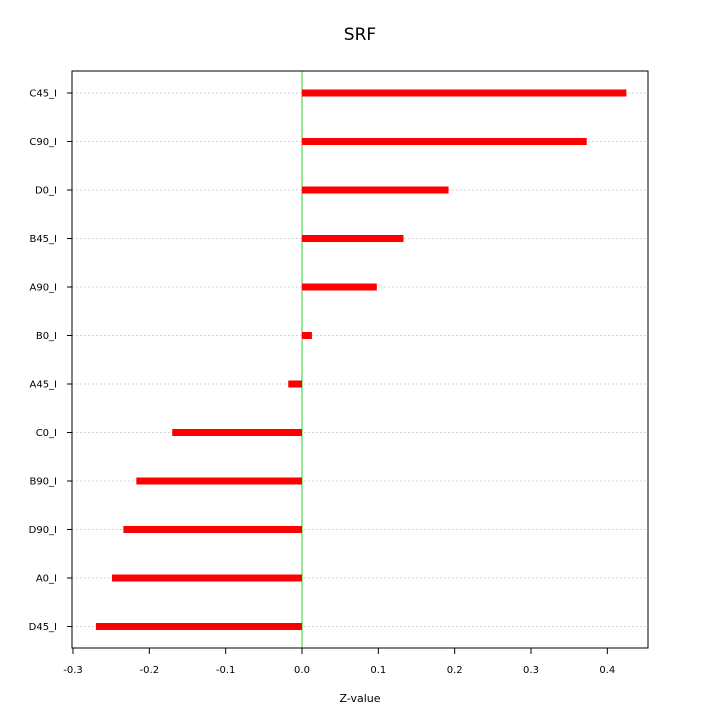  I want to click on y-tick-label: D90_I, so click(43, 530).